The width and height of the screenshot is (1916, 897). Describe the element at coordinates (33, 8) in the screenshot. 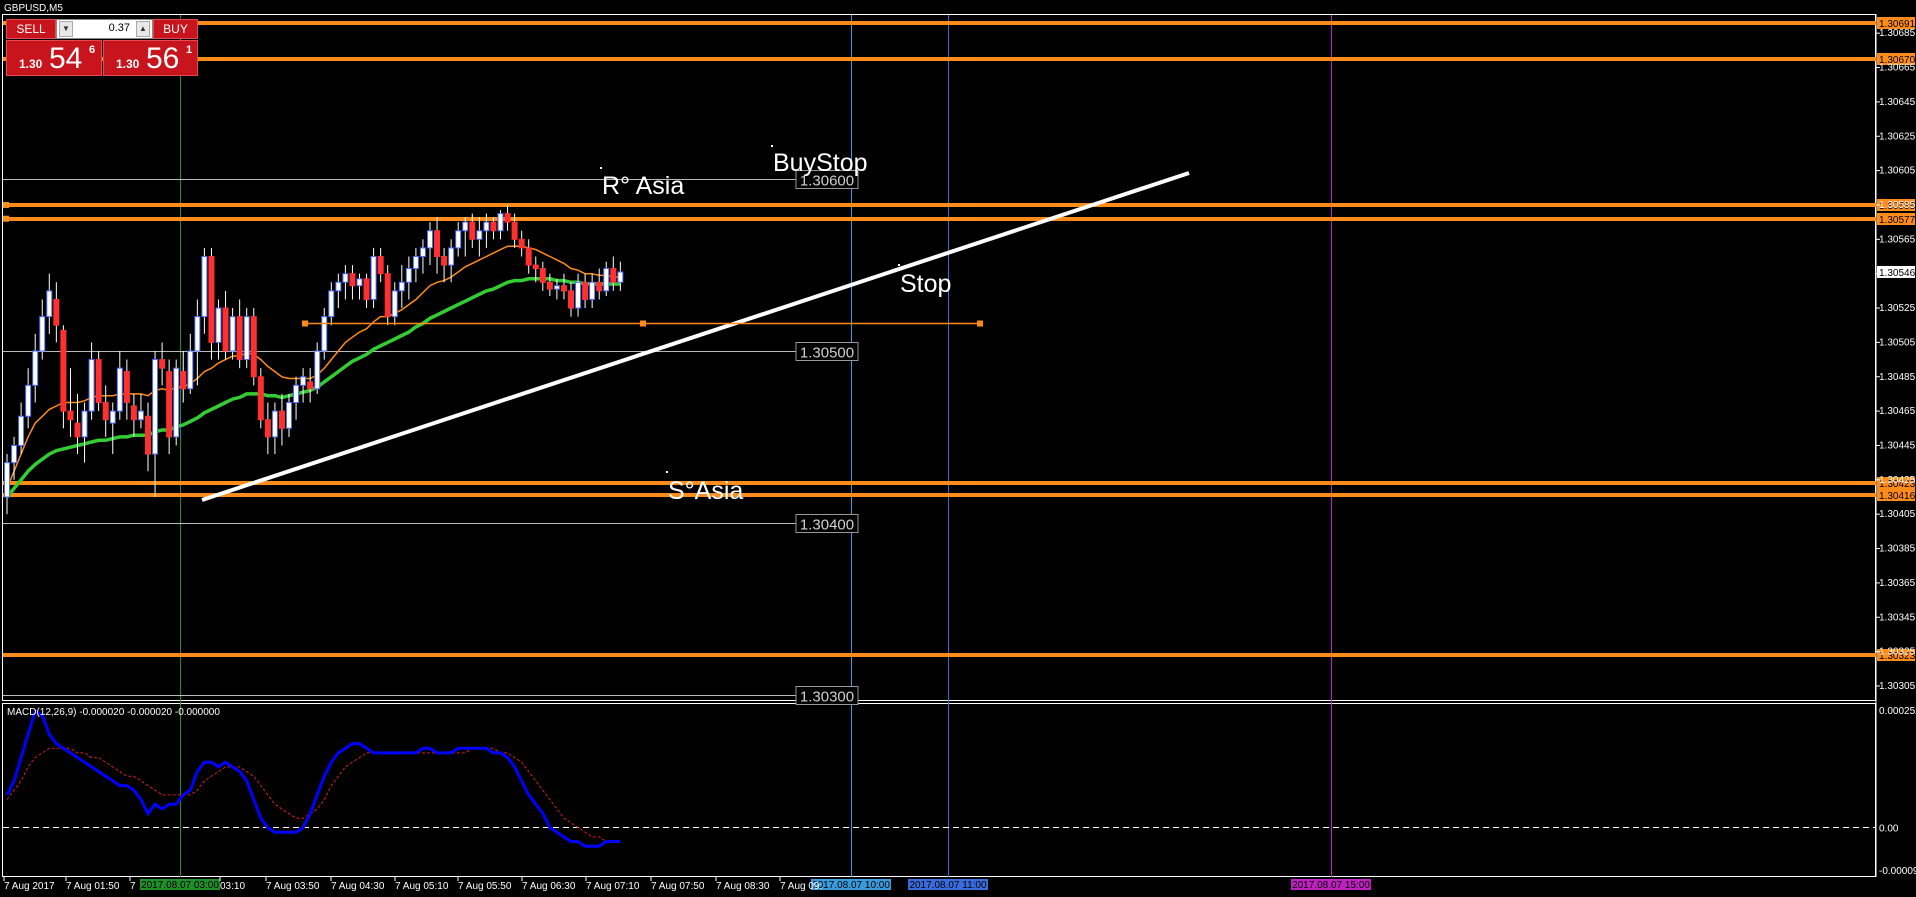

I see `symbol-title: GBPUSD,M5` at that location.